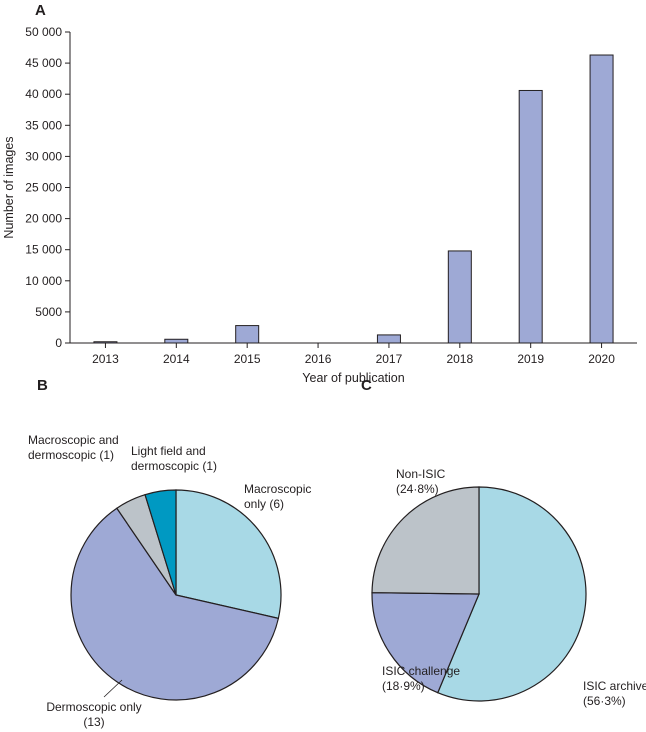  What do you see at coordinates (459, 359) in the screenshot?
I see `x-tick-label: 2018` at bounding box center [459, 359].